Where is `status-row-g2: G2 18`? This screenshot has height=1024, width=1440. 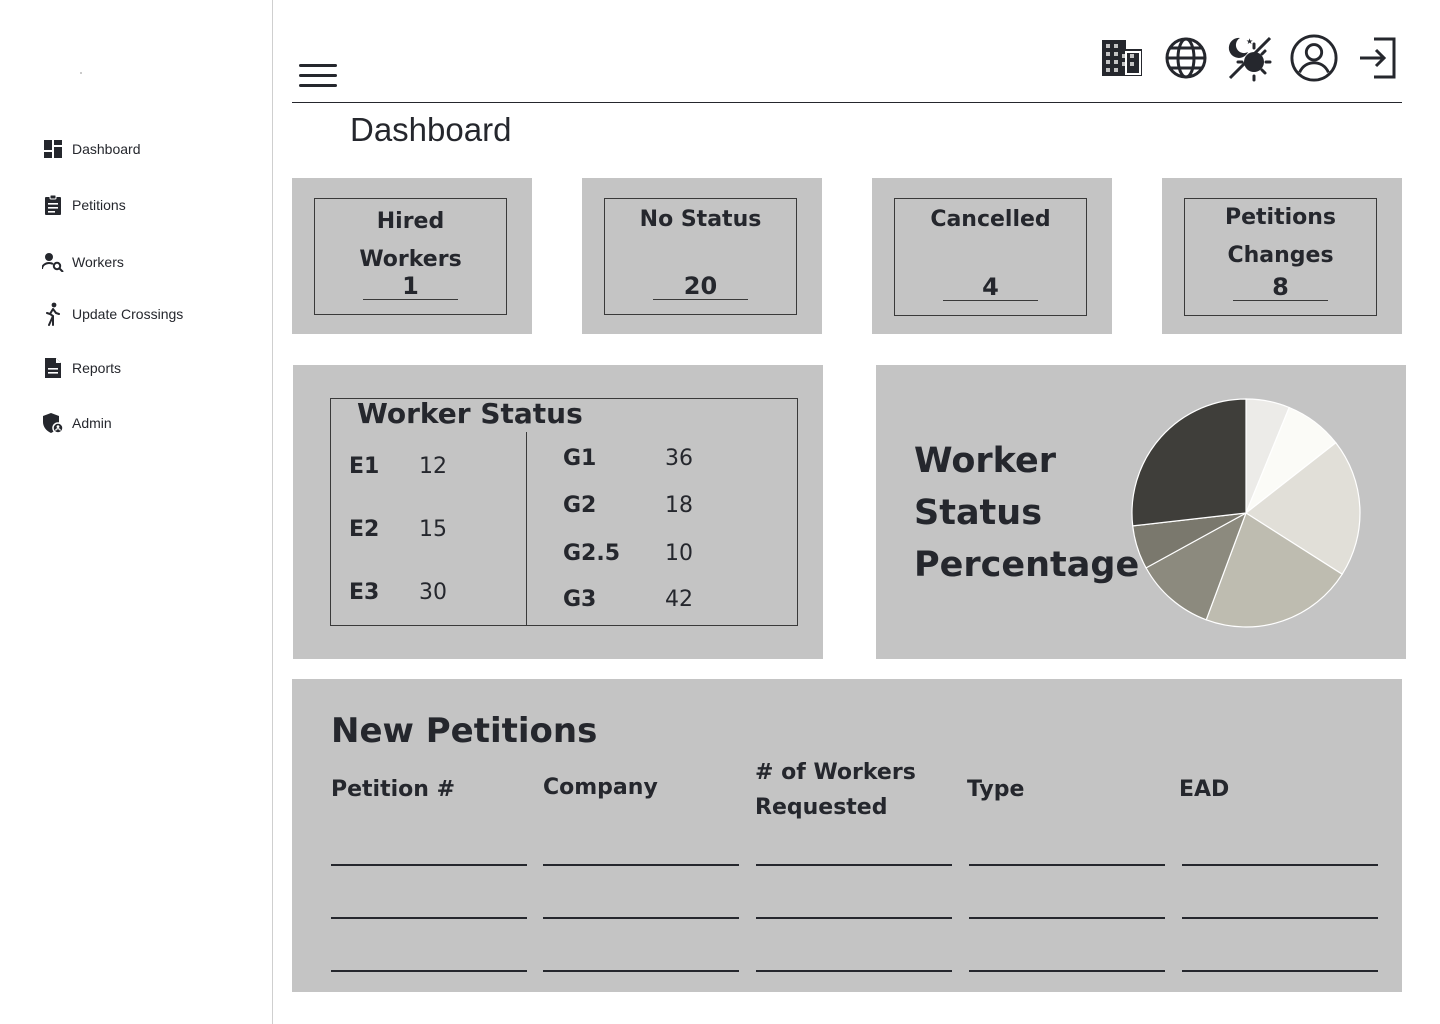
status-row-g2: G2 18 is located at coordinates (628, 505).